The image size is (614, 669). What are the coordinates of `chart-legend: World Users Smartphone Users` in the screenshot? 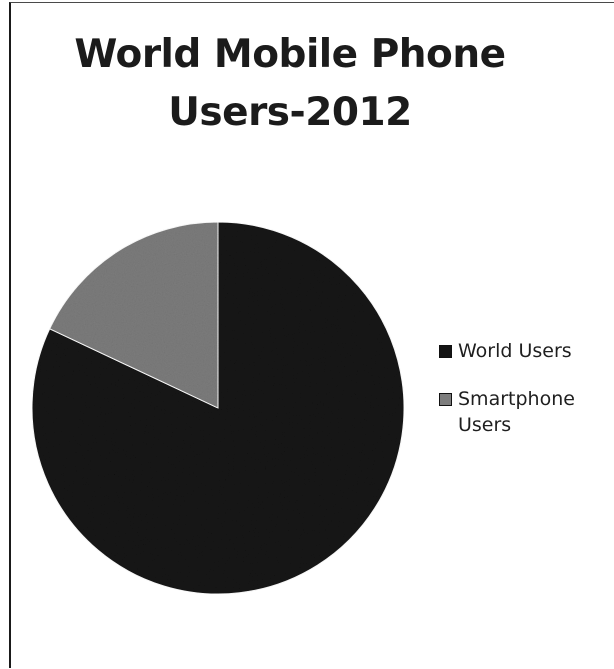 It's located at (526, 399).